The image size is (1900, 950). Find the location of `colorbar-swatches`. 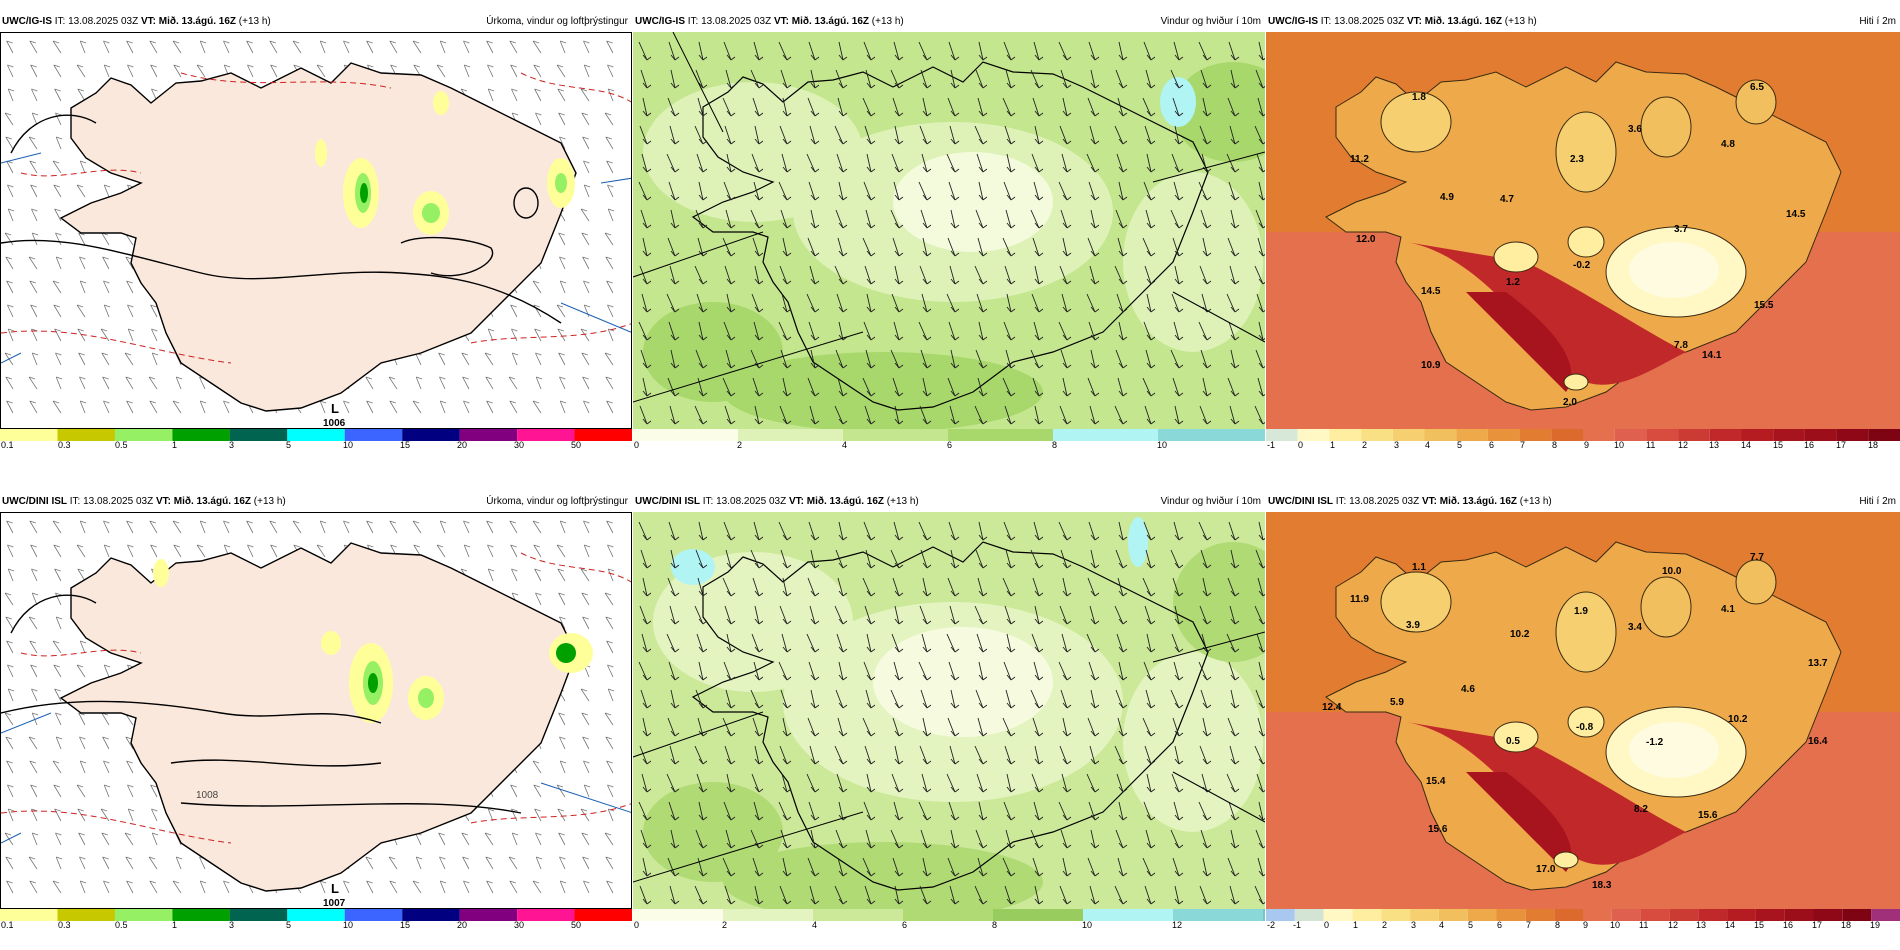

colorbar-swatches is located at coordinates (1583, 435).